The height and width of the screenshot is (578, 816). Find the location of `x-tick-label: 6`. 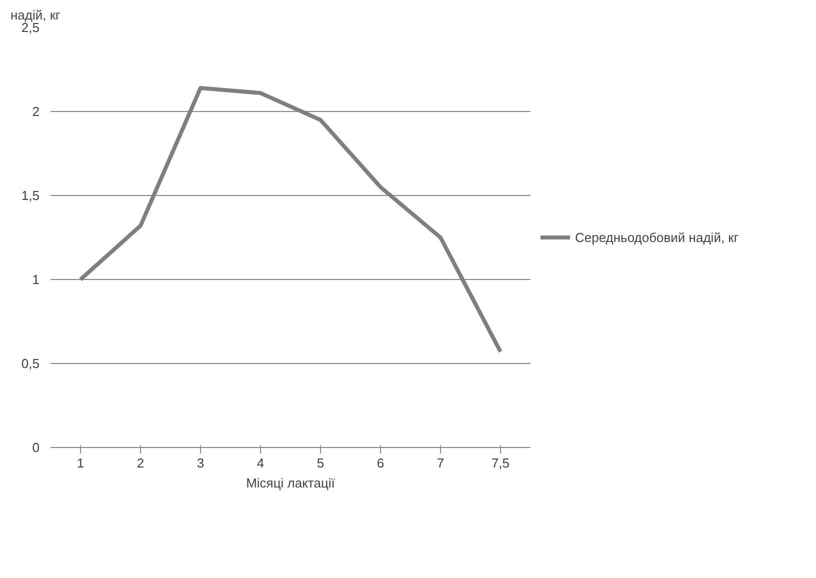

x-tick-label: 6 is located at coordinates (380, 463).